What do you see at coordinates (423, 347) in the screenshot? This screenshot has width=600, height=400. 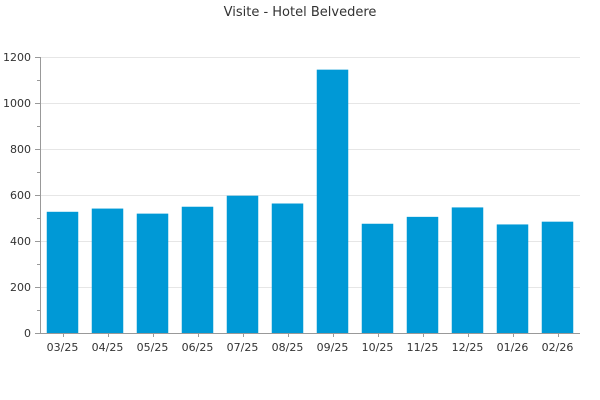 I see `x-tick-label: 11/25` at bounding box center [423, 347].